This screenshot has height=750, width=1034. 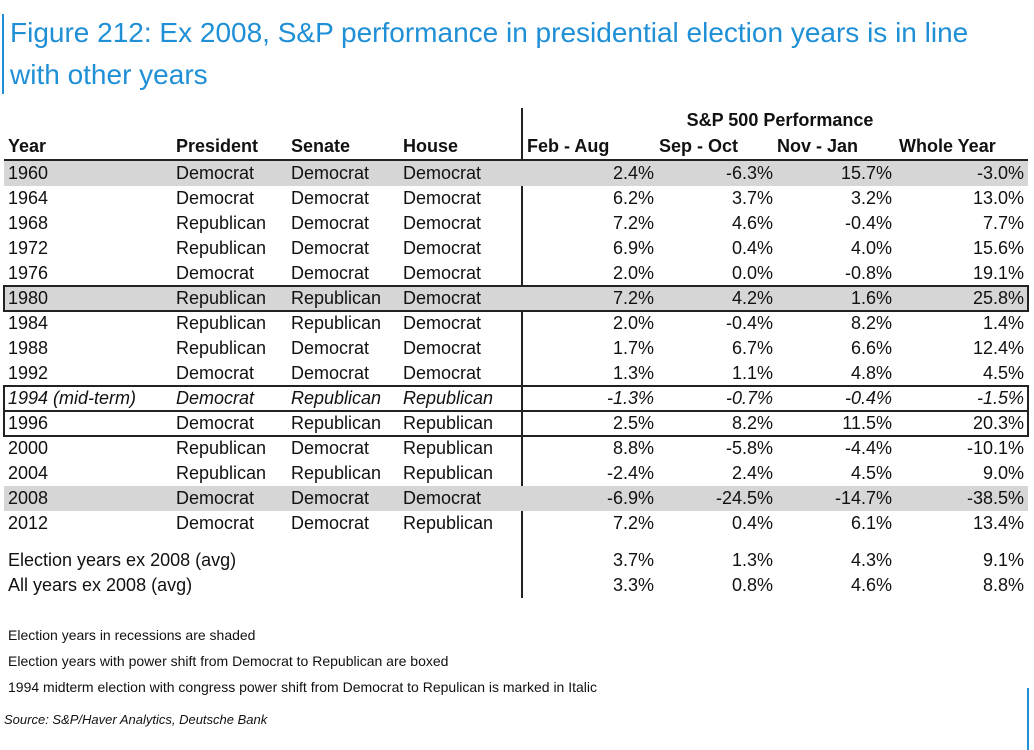 What do you see at coordinates (1003, 373) in the screenshot?
I see `cell-whole-year: 4.5%` at bounding box center [1003, 373].